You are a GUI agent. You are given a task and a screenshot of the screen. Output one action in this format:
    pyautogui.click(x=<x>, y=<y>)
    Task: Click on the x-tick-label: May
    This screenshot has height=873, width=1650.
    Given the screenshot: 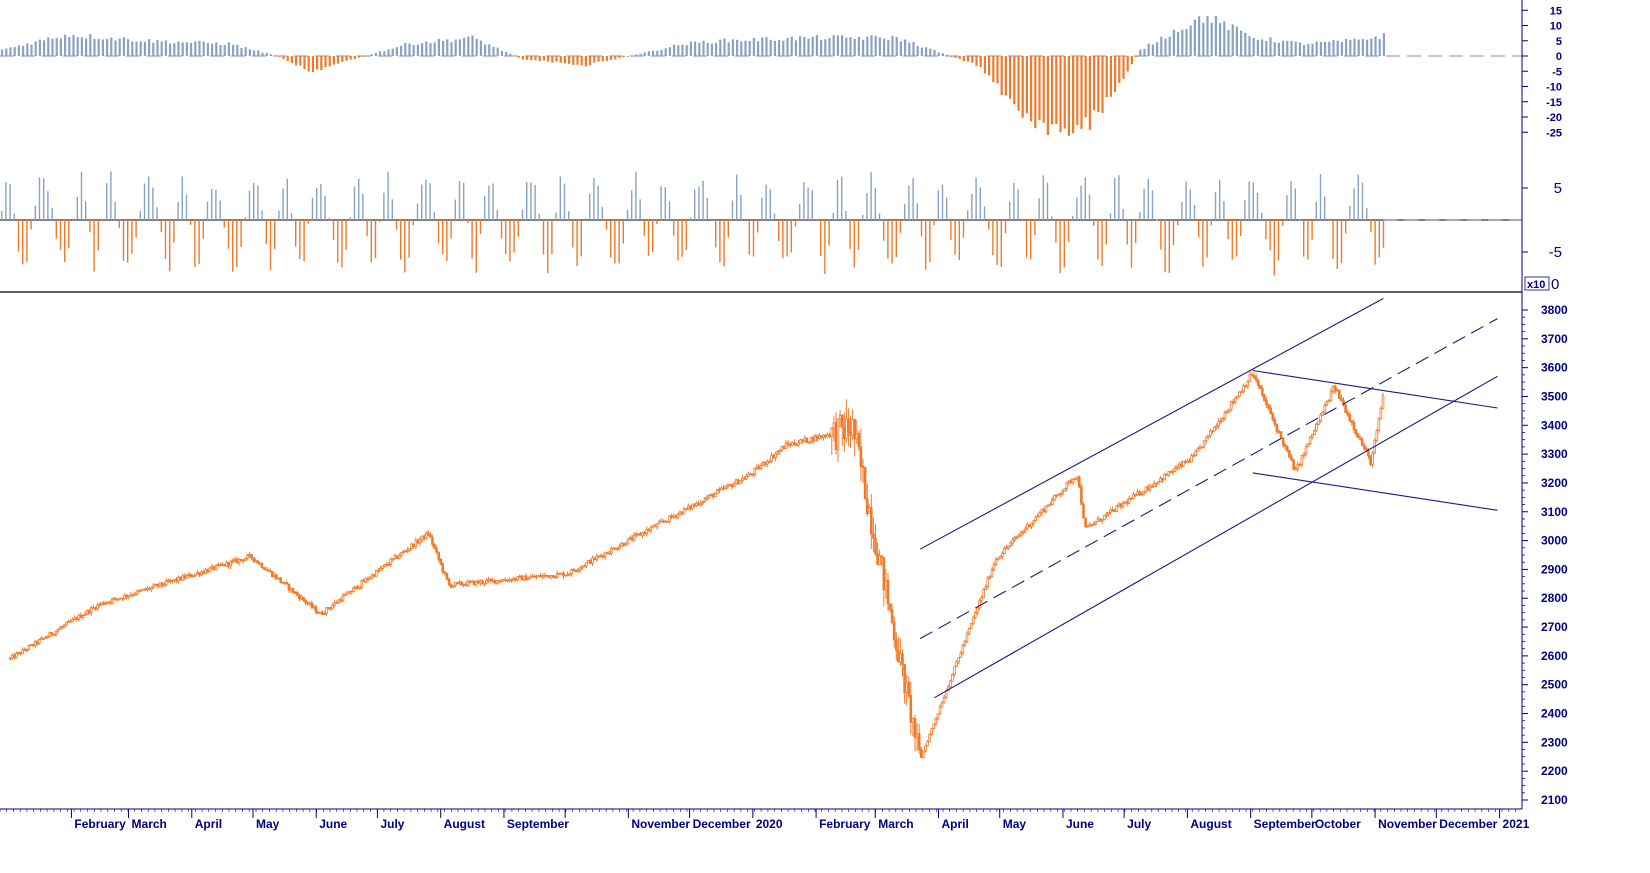 What is the action you would take?
    pyautogui.click(x=1015, y=824)
    